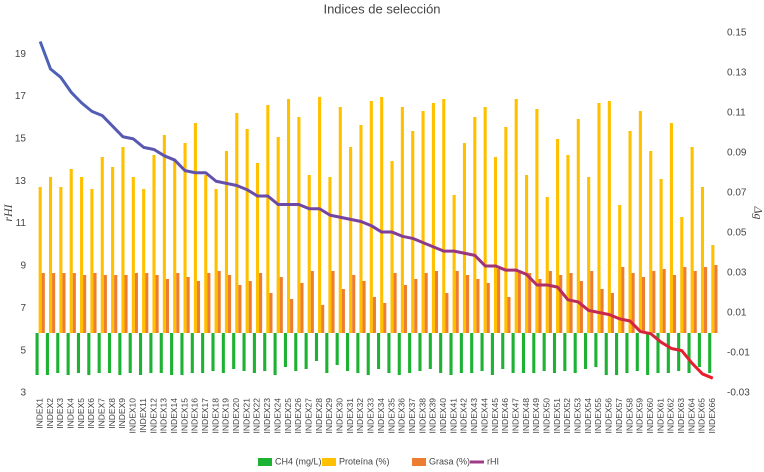  I want to click on legend-label: CH4 (mg/L), so click(298, 461).